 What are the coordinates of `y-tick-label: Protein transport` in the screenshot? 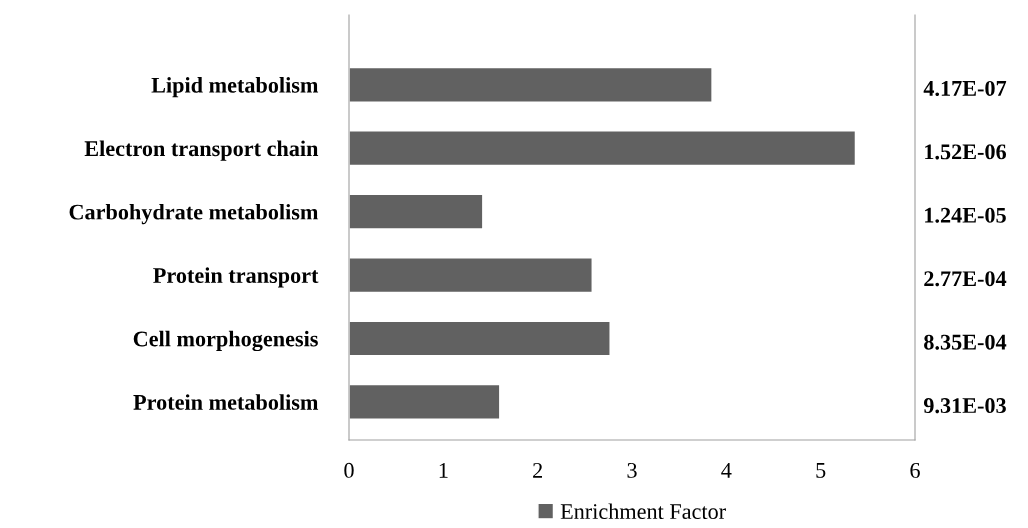 It's located at (236, 277).